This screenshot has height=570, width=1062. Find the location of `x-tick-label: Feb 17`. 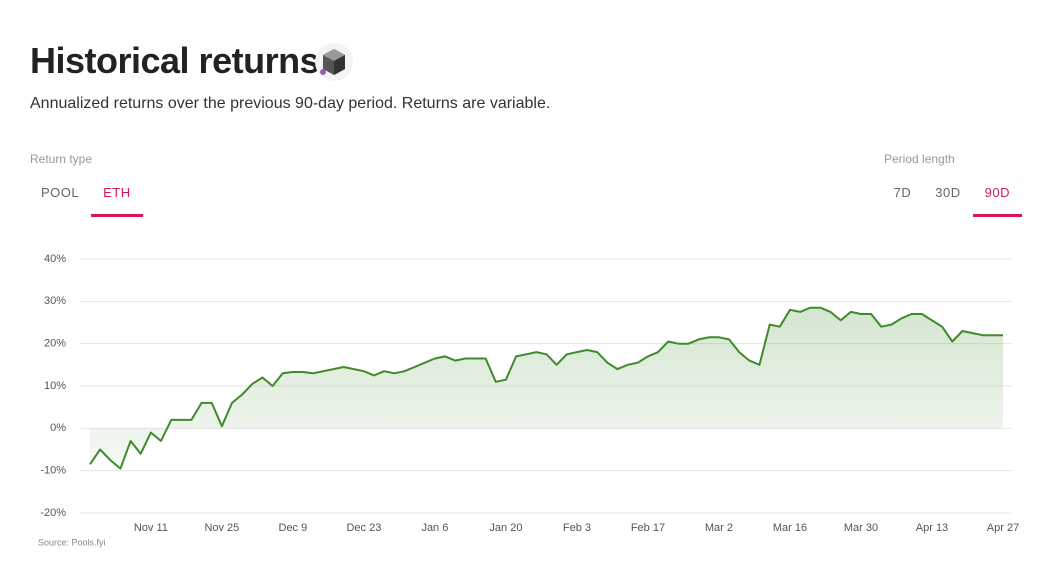

x-tick-label: Feb 17 is located at coordinates (648, 528).